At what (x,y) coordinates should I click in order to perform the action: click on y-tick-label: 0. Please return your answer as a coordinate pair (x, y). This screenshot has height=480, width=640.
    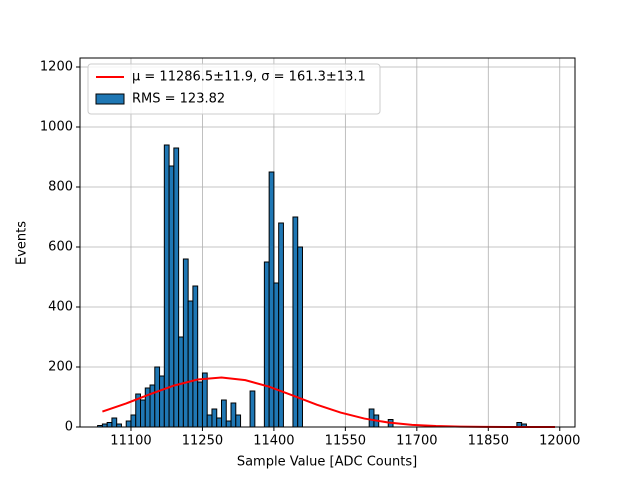
    Looking at the image, I should click on (69, 427).